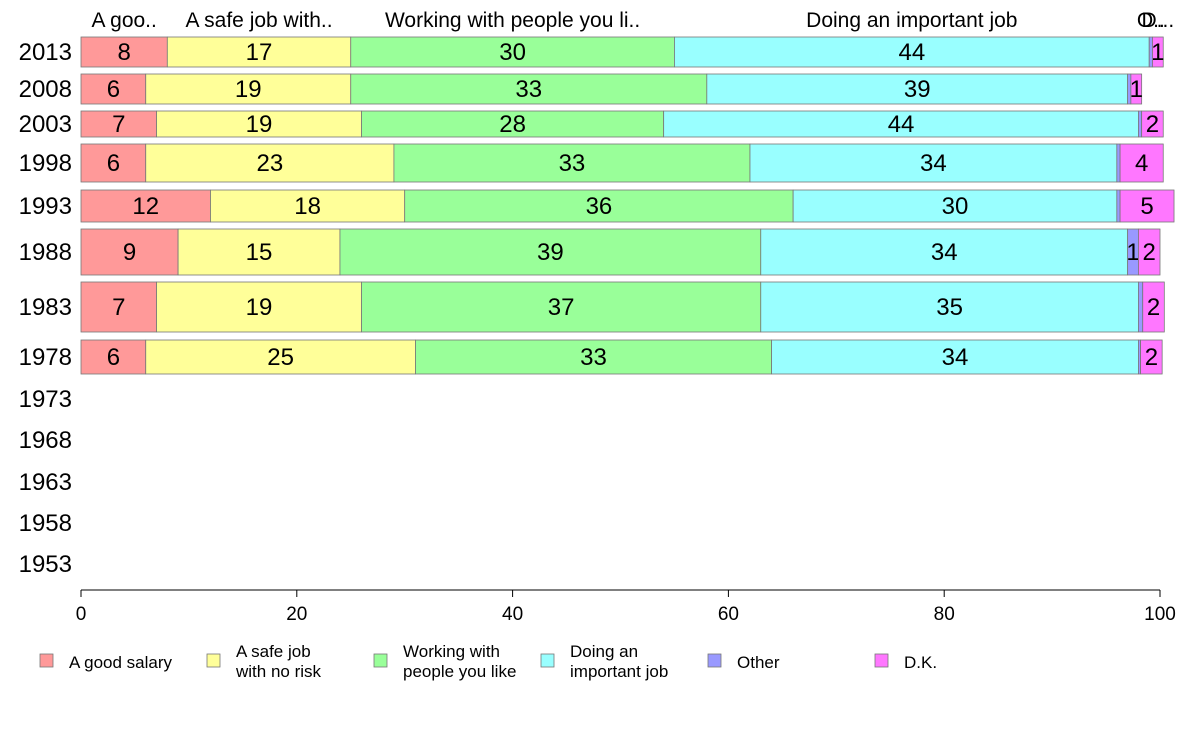 The height and width of the screenshot is (736, 1188). I want to click on bar-d-k-1983, so click(1153, 307).